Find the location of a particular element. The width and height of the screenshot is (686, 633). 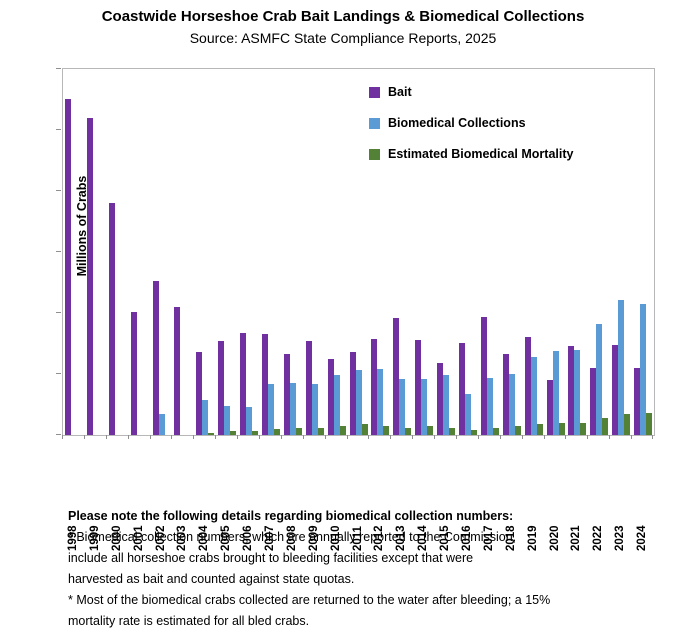

bar-bait-2012 is located at coordinates (374, 387).